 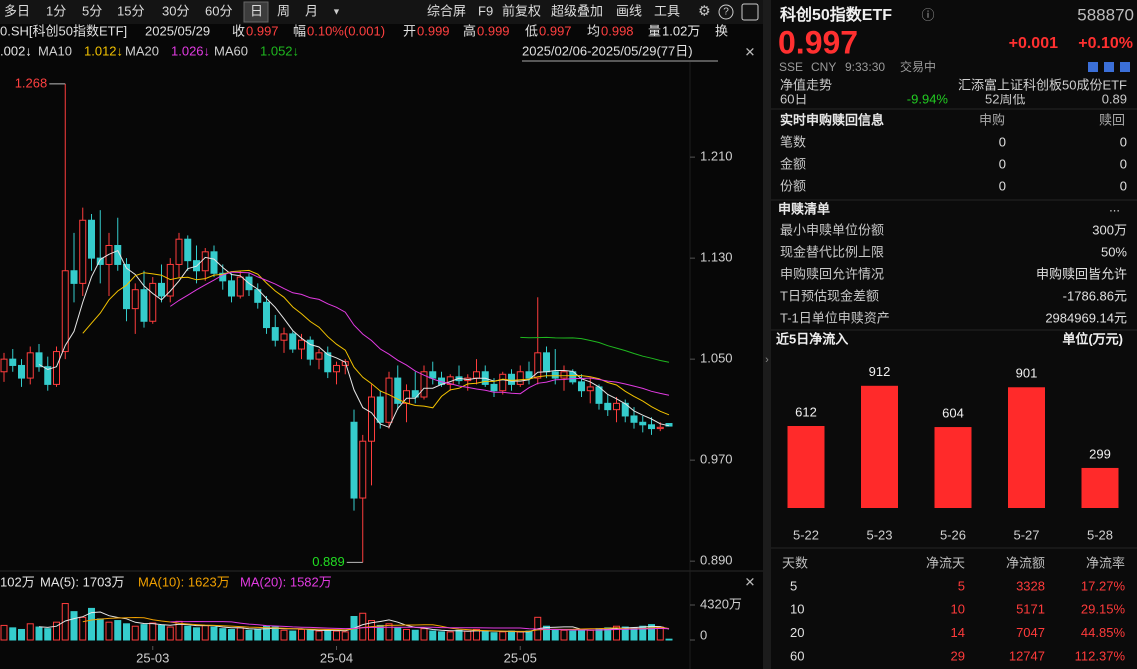 What do you see at coordinates (806, 84) in the screenshot?
I see `row-label: 净值走势` at bounding box center [806, 84].